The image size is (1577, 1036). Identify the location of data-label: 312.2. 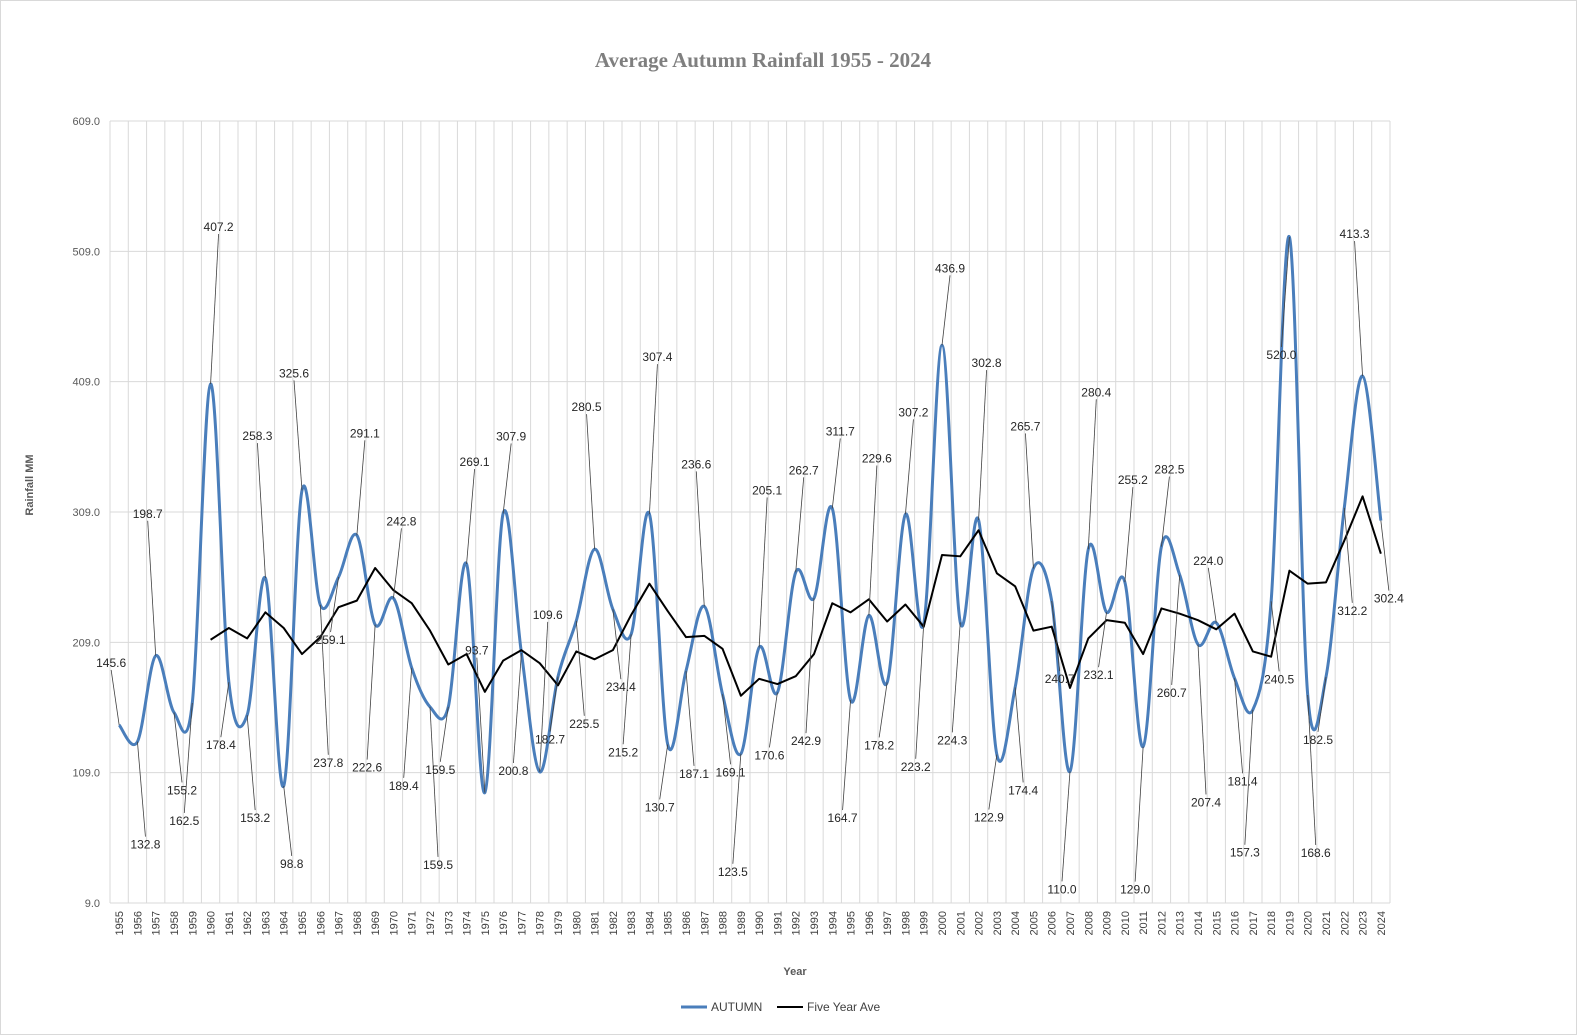
(1352, 611).